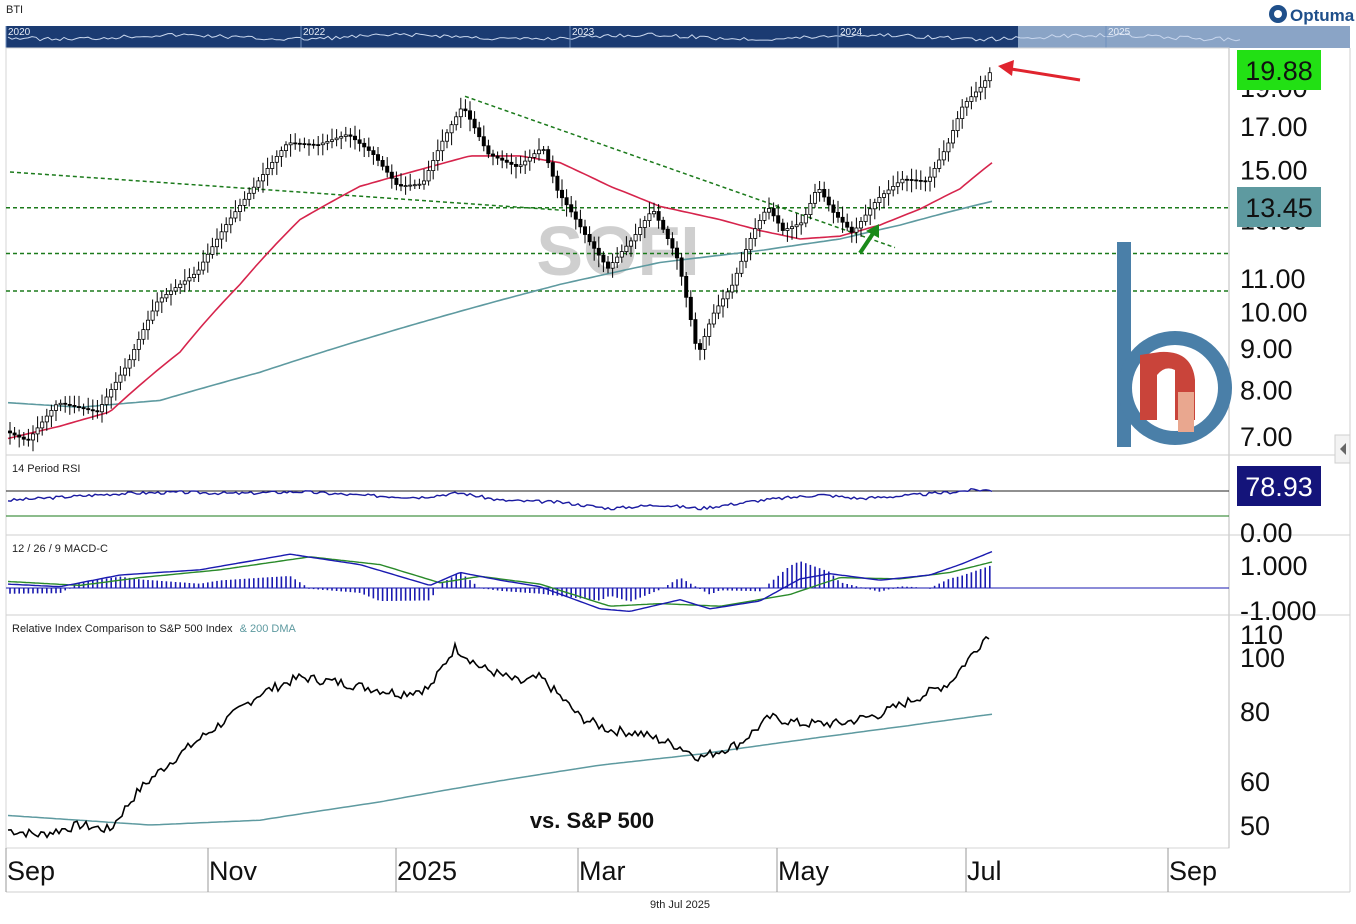 The height and width of the screenshot is (924, 1356). I want to click on overview-year: 2022, so click(314, 32).